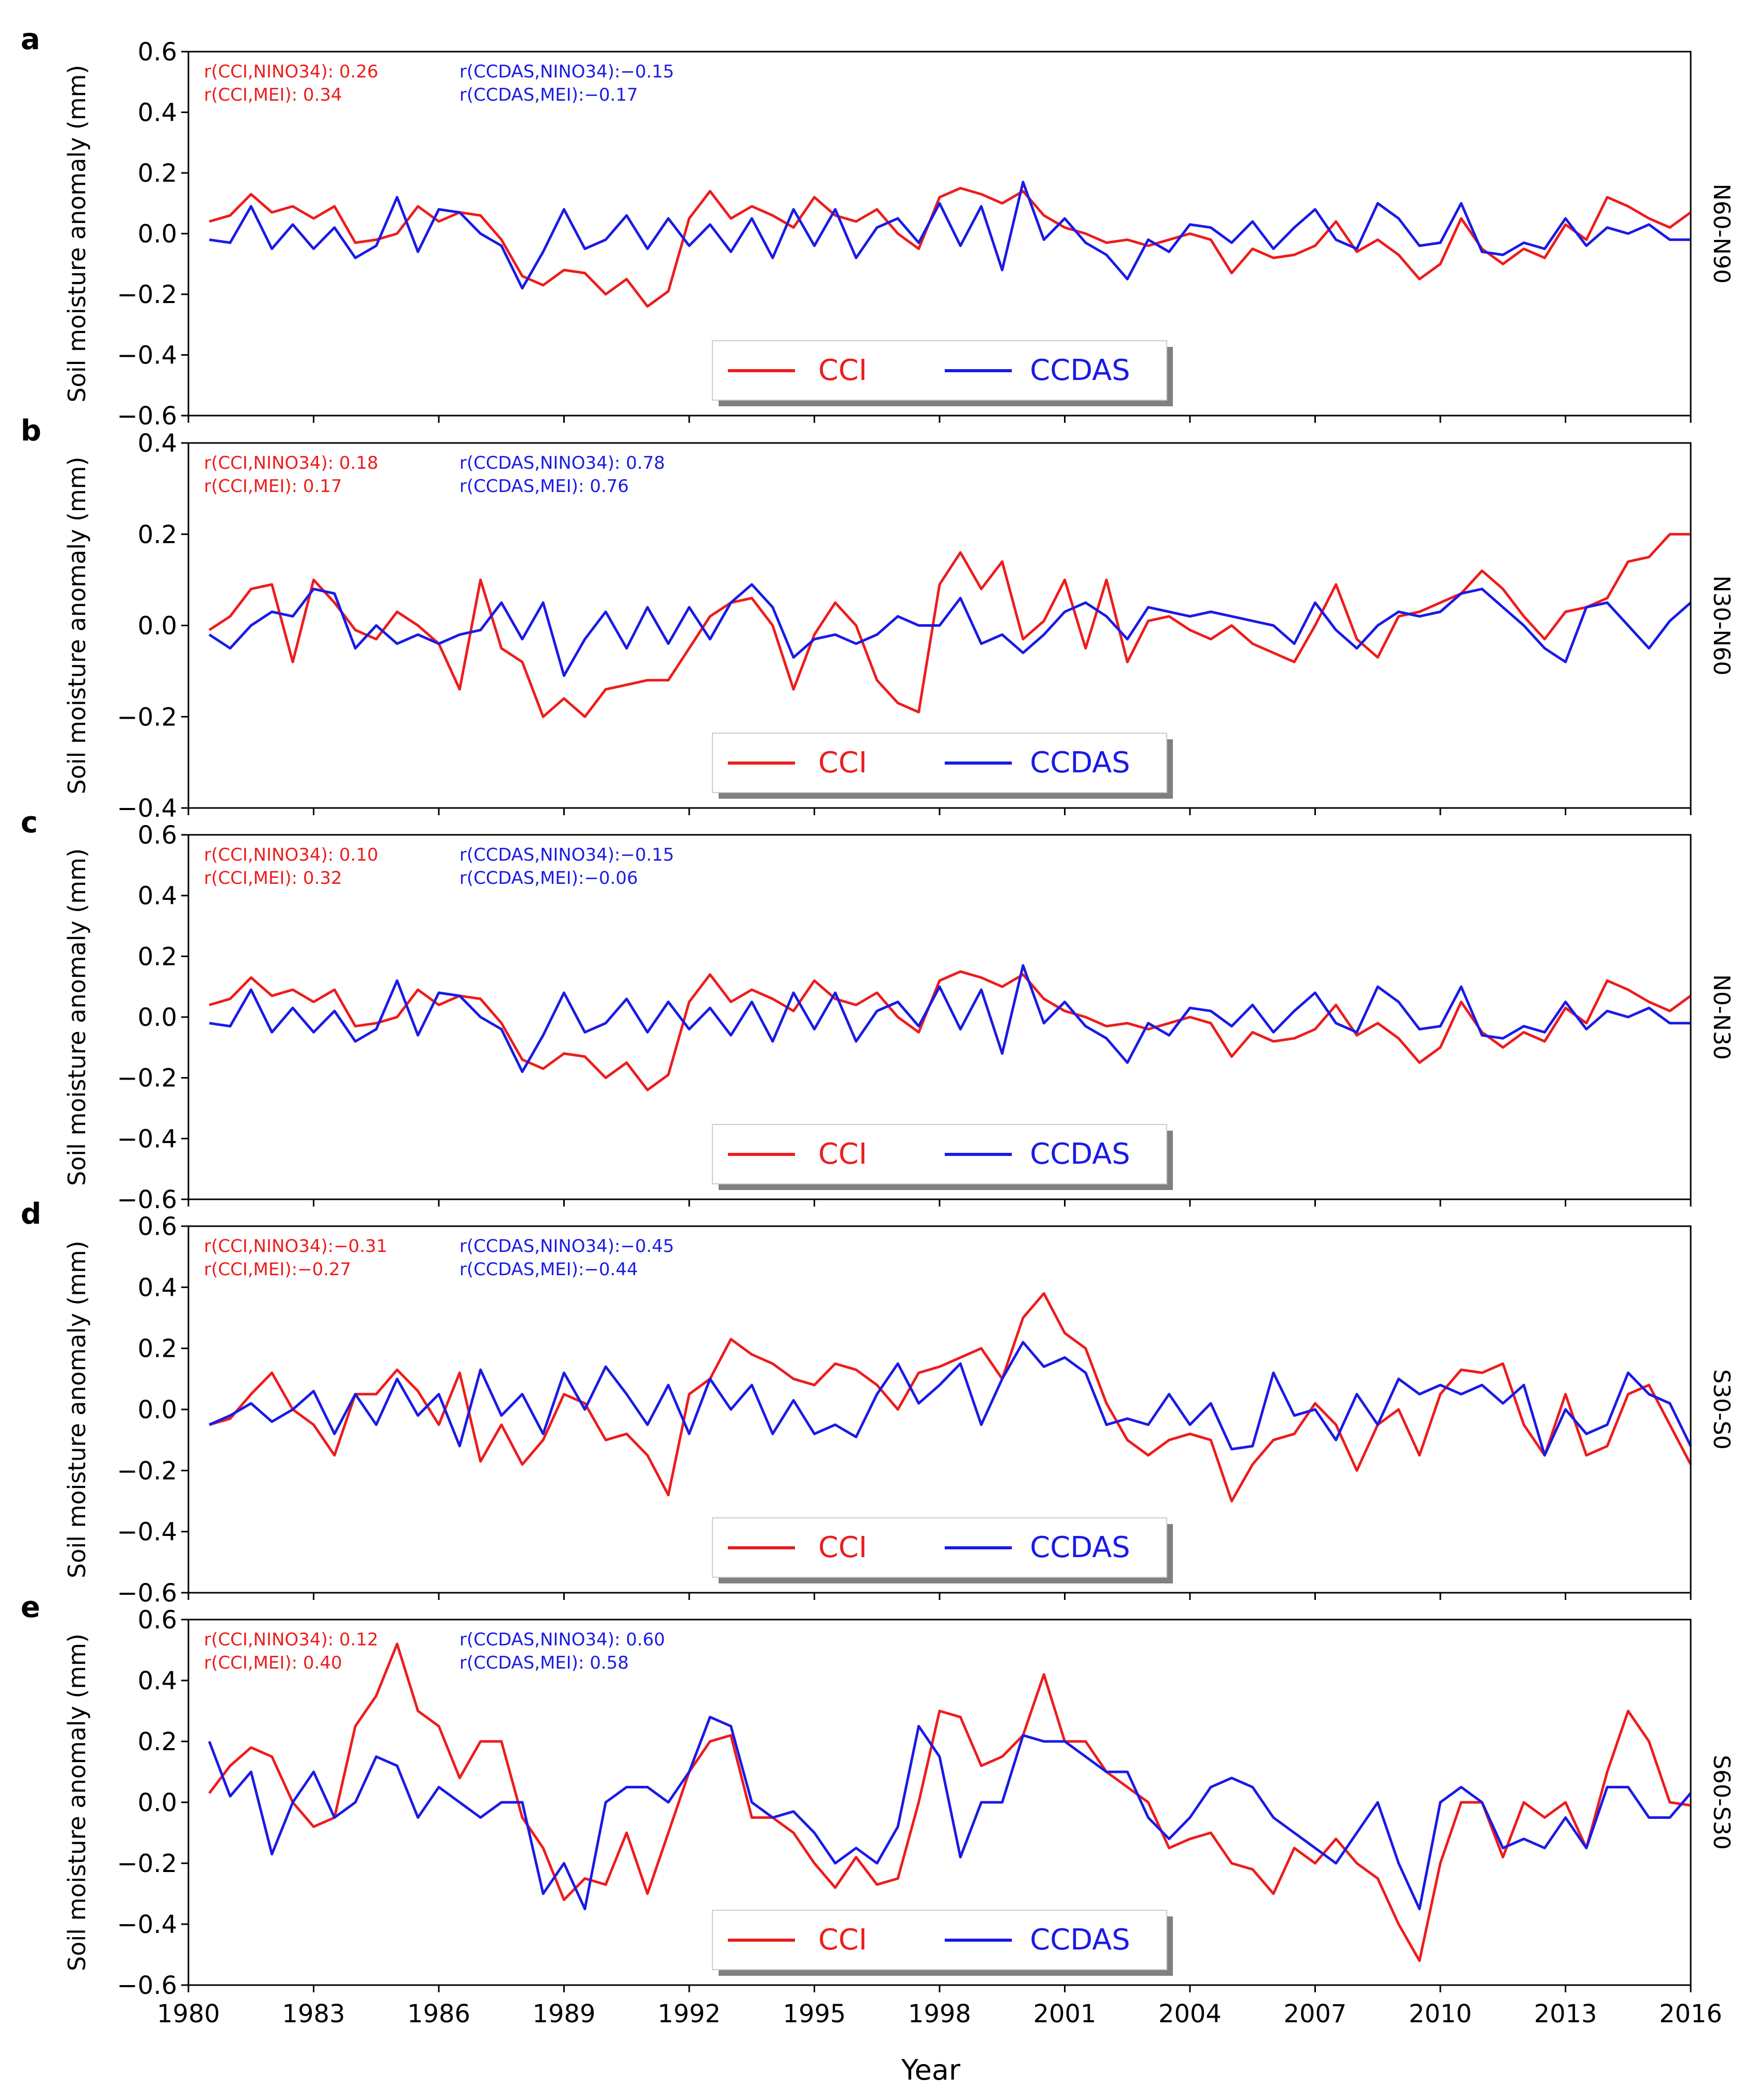  I want to click on stat-ccdas-mei: r(CCDAS,MEI): 0.58, so click(544, 1663).